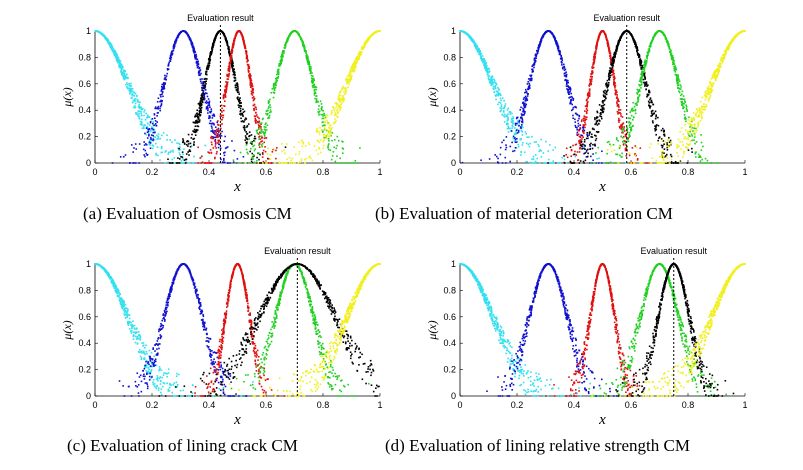 This screenshot has height=470, width=803. I want to click on y-tick-label: 0, so click(453, 163).